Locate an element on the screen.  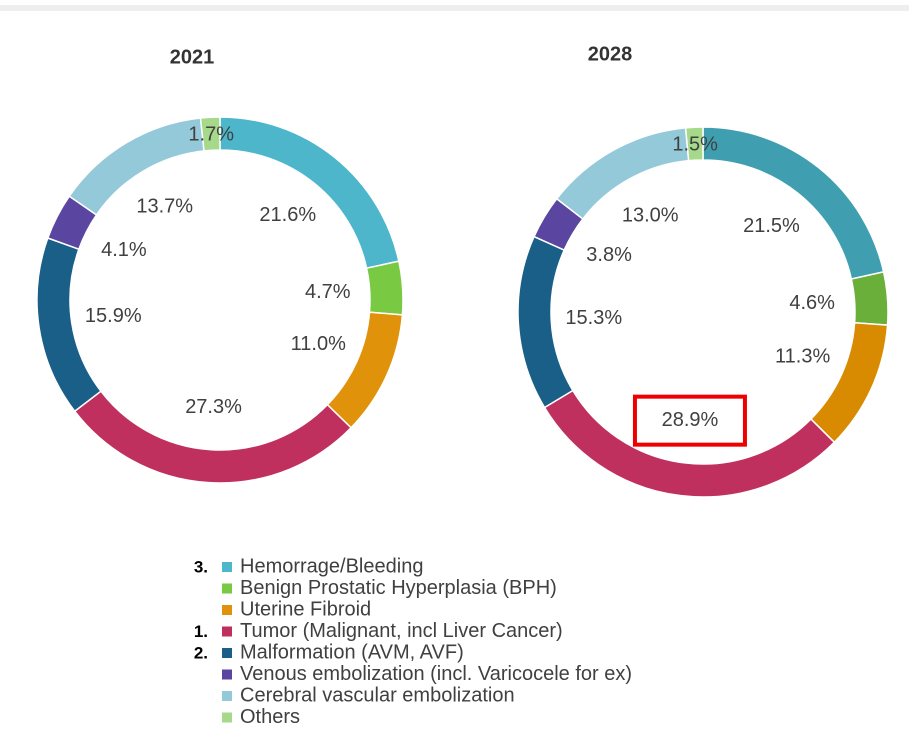
legend-label: Malformation (AVM, AVF) is located at coordinates (352, 652).